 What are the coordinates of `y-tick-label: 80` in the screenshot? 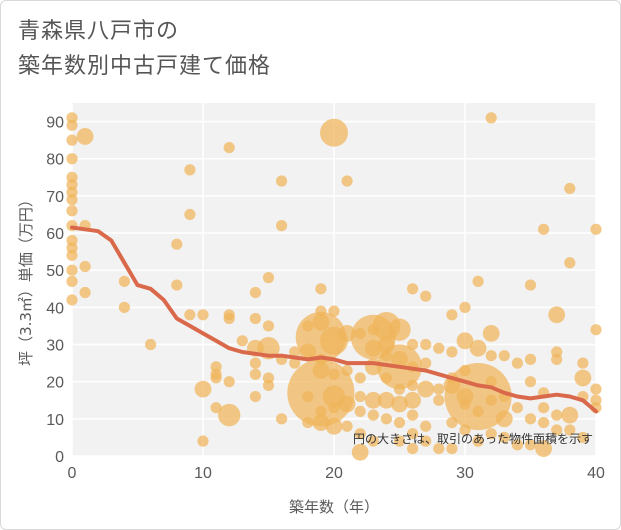 It's located at (55, 160).